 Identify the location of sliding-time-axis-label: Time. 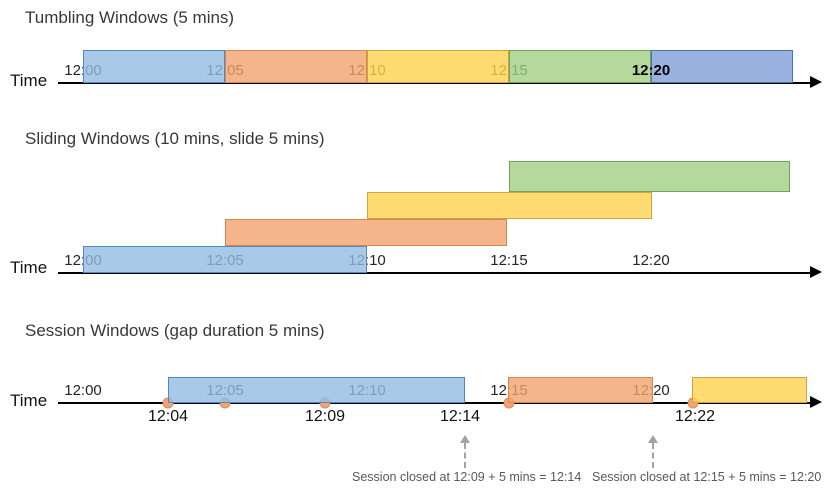
(29, 267).